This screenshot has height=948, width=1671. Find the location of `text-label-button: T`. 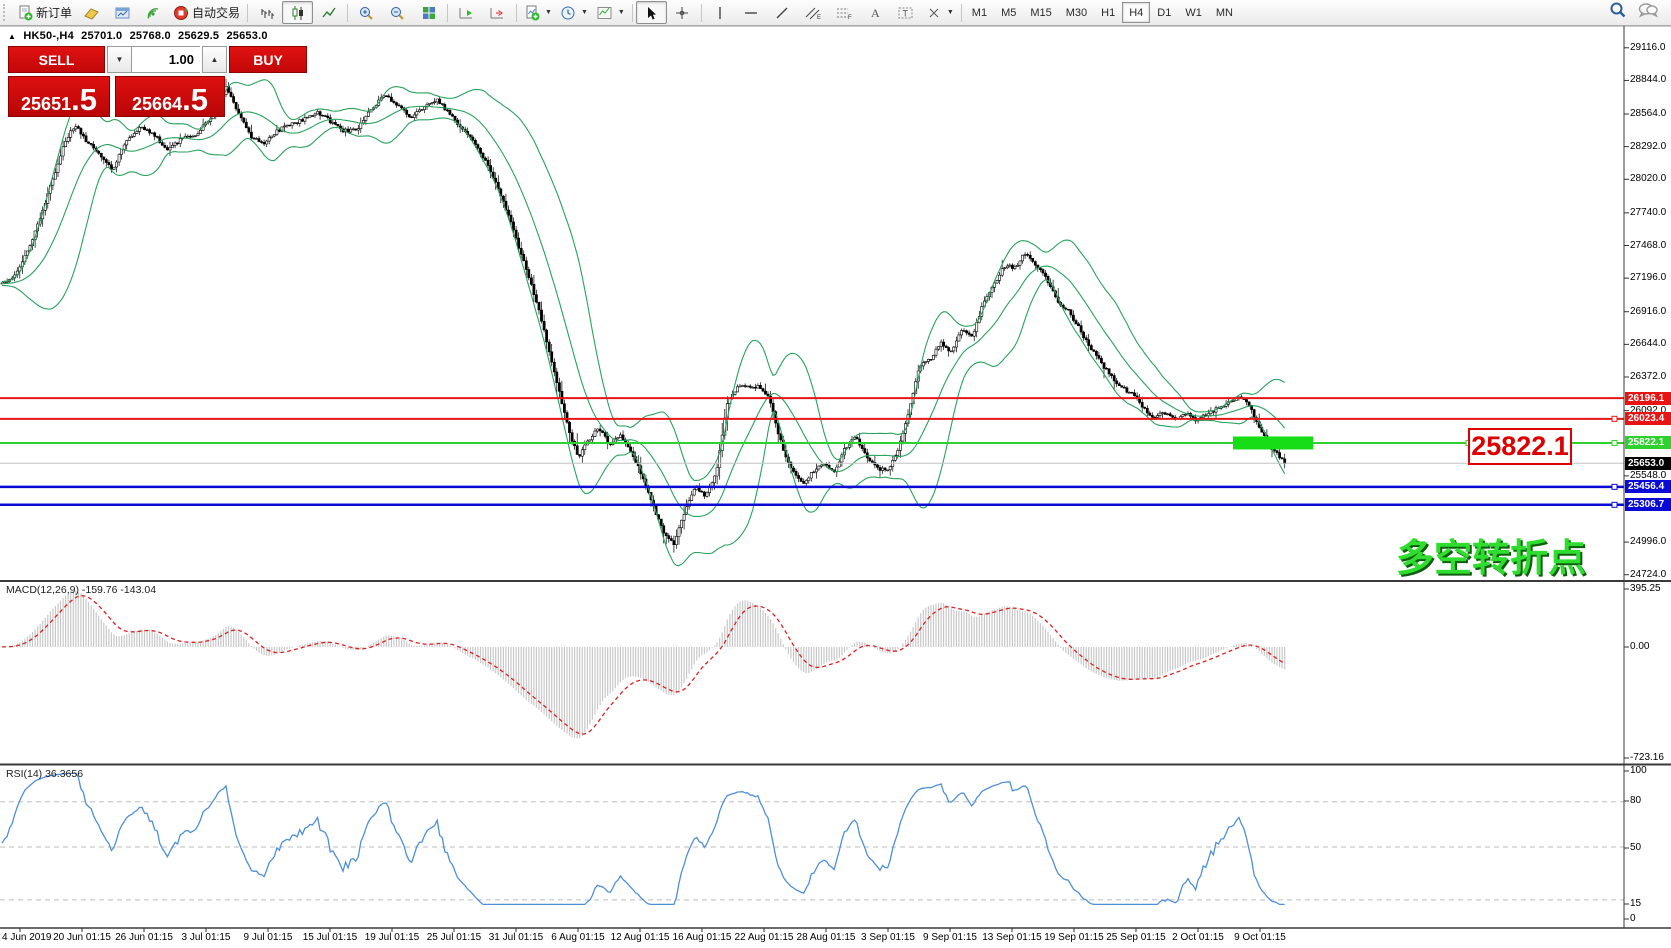

text-label-button: T is located at coordinates (906, 12).